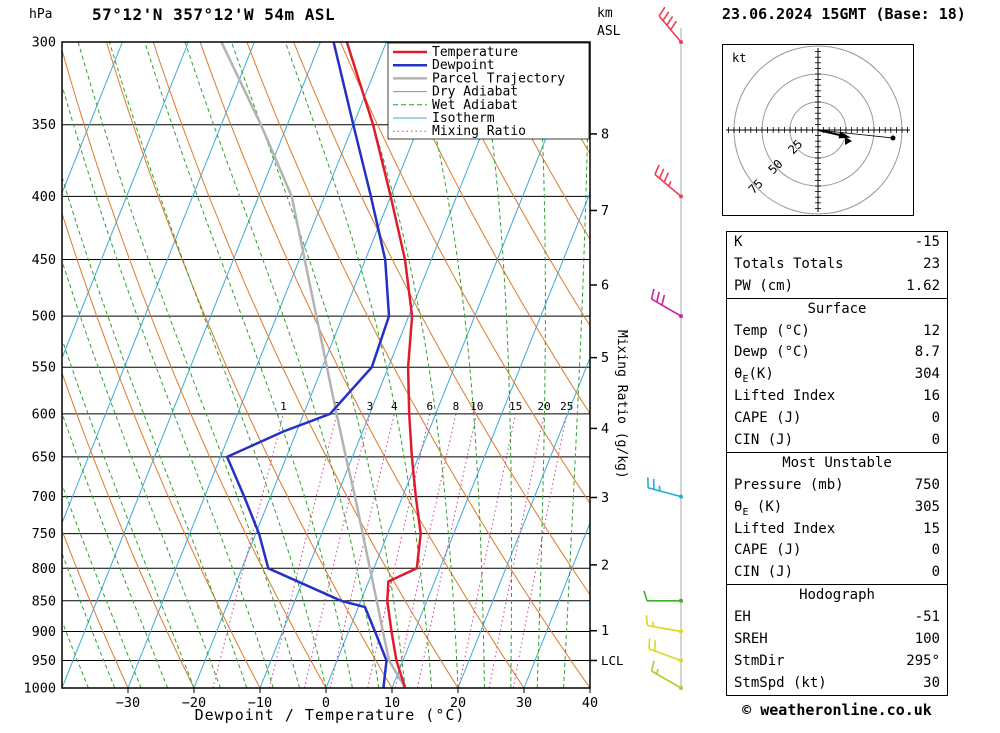  What do you see at coordinates (837, 243) in the screenshot?
I see `table-row: K -15` at bounding box center [837, 243].